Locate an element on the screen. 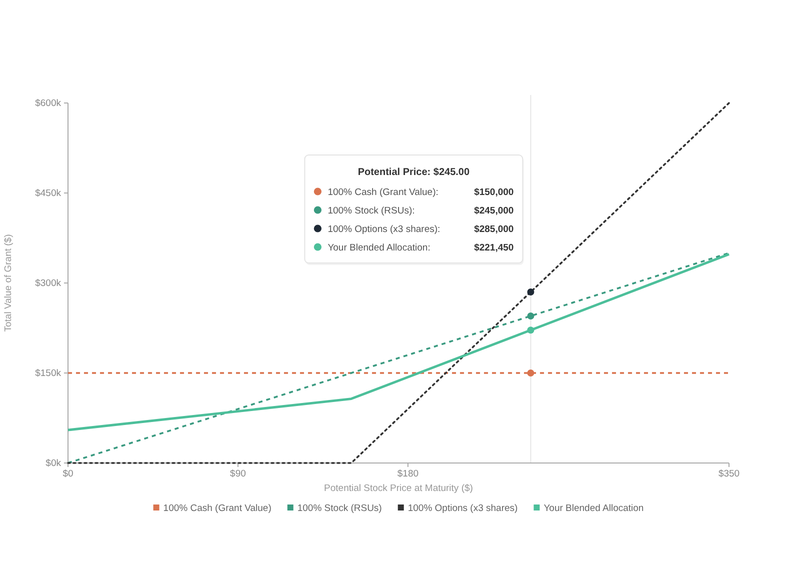 This screenshot has width=800, height=573. annotation: 100% Stock (RSUs): is located at coordinates (371, 211).